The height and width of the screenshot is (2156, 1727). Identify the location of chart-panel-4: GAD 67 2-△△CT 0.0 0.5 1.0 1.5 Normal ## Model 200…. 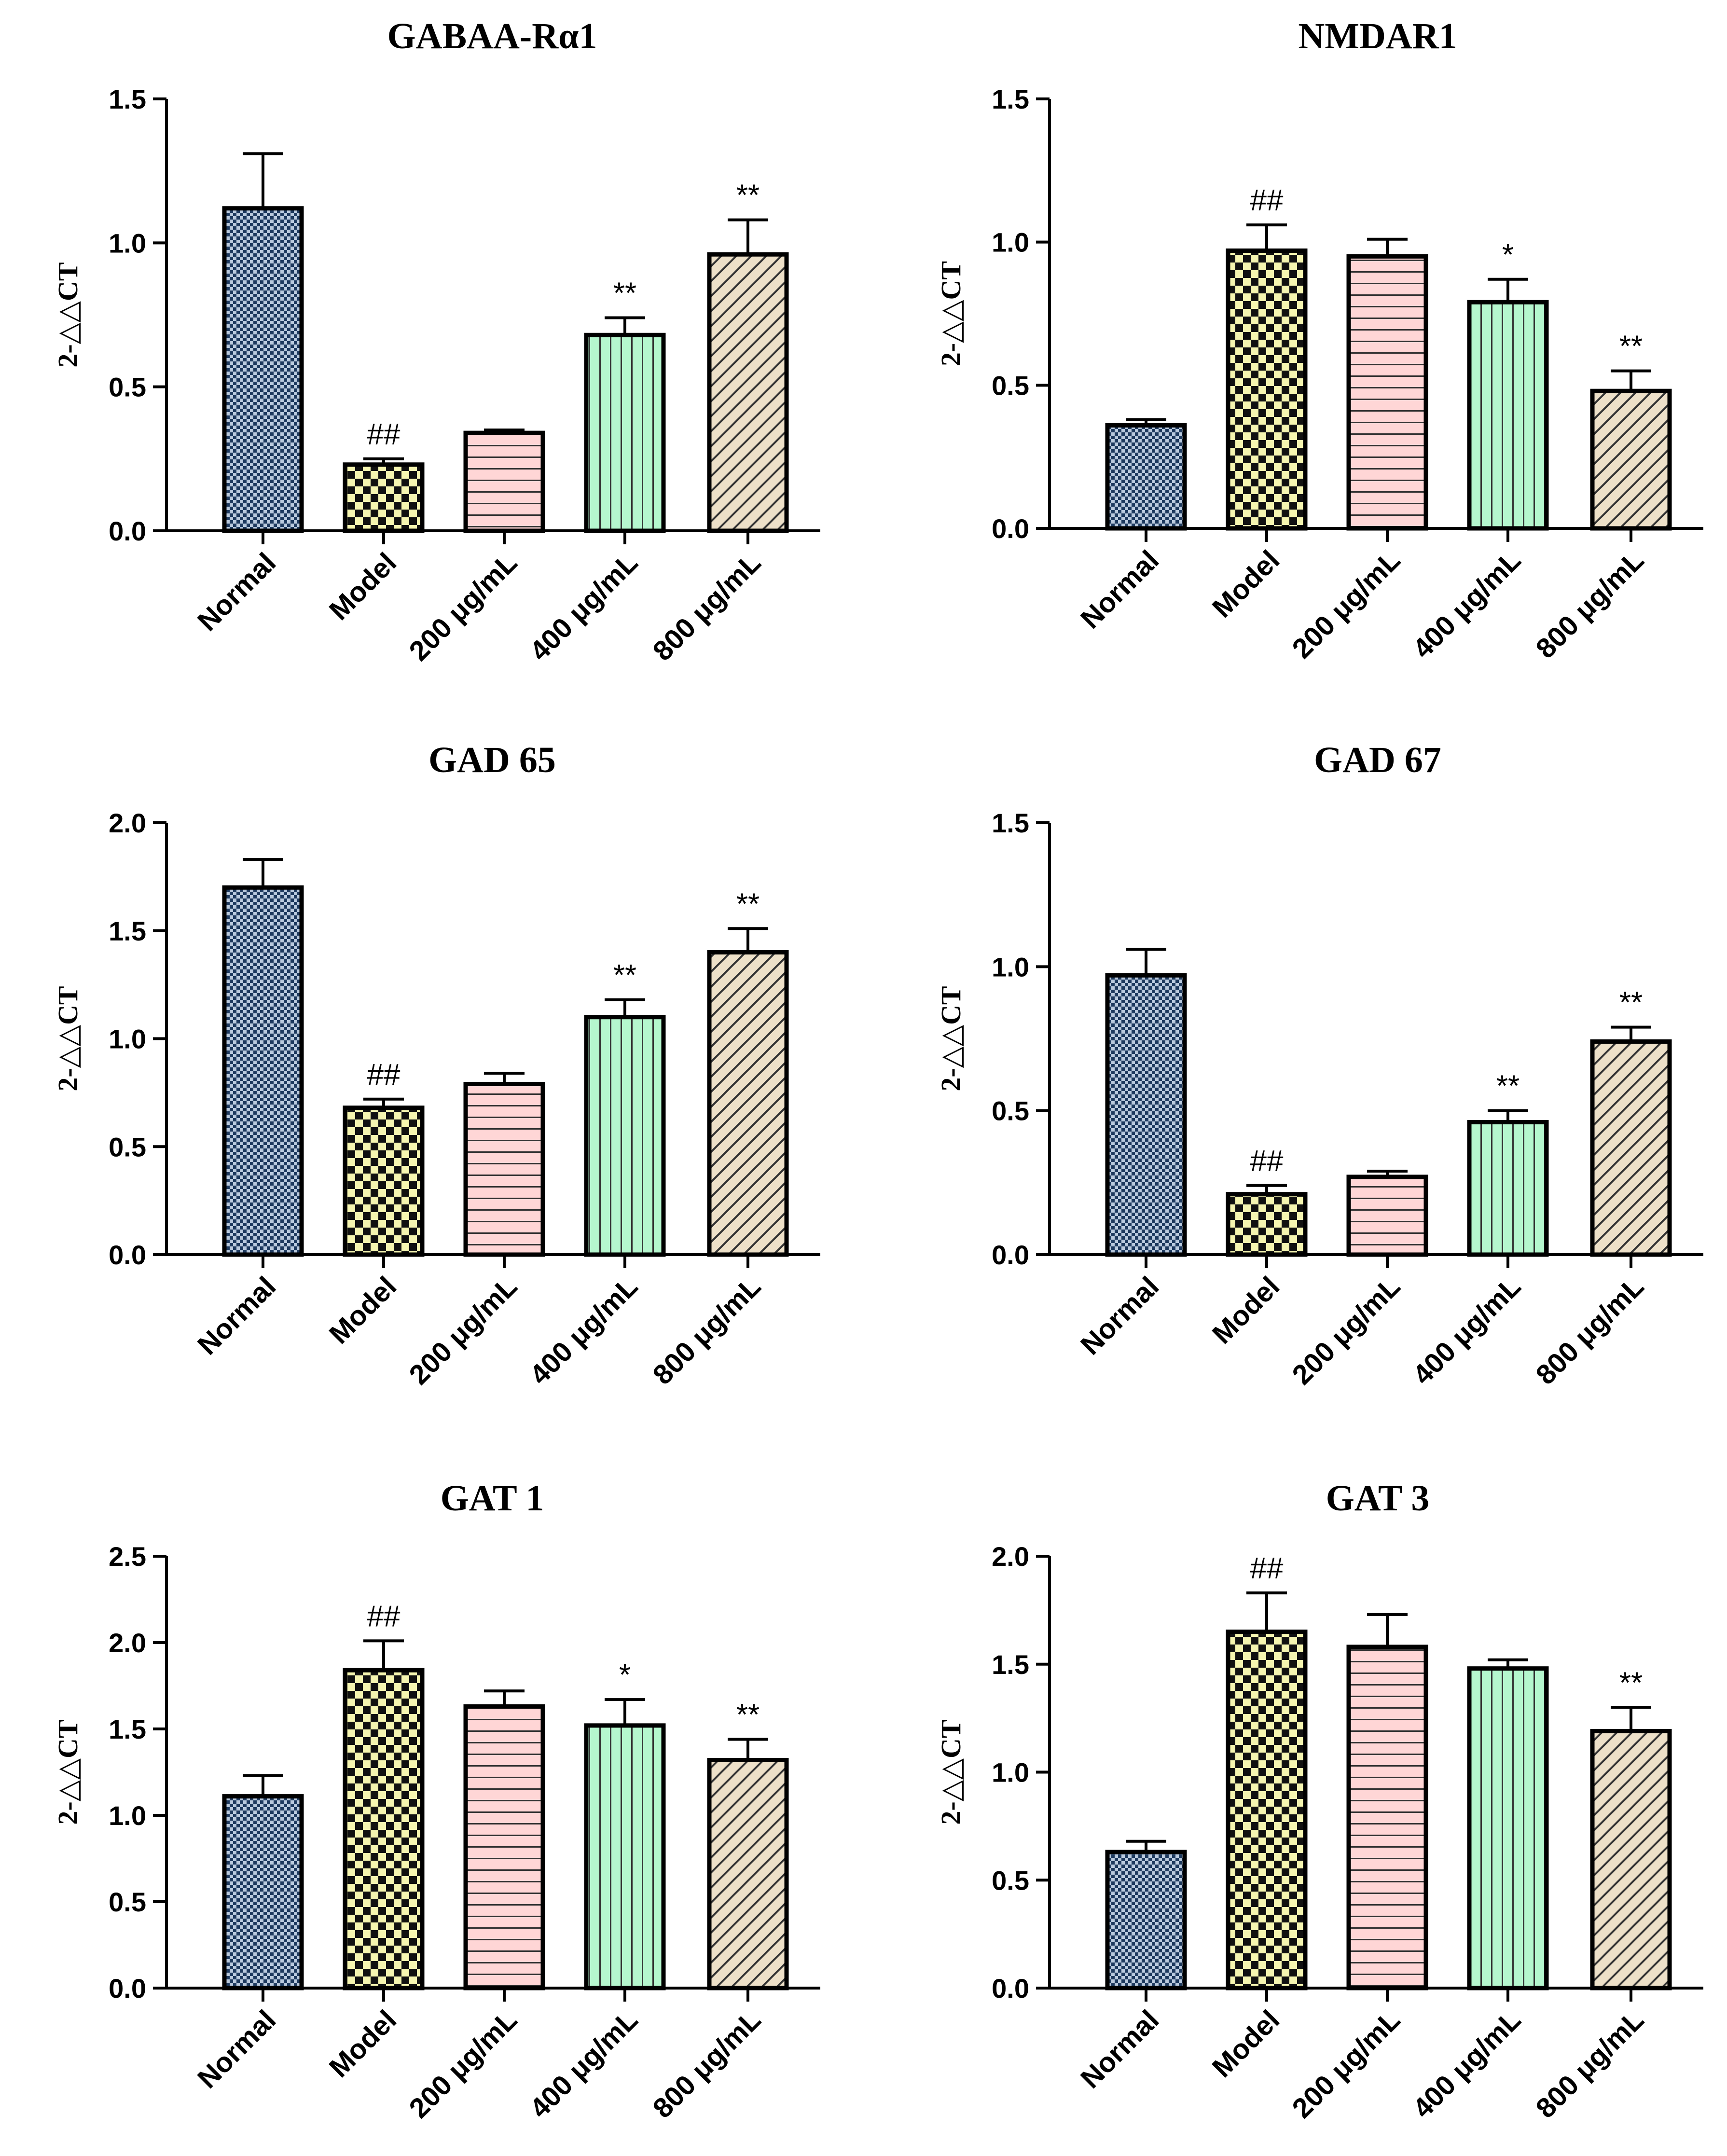
(1319, 1065).